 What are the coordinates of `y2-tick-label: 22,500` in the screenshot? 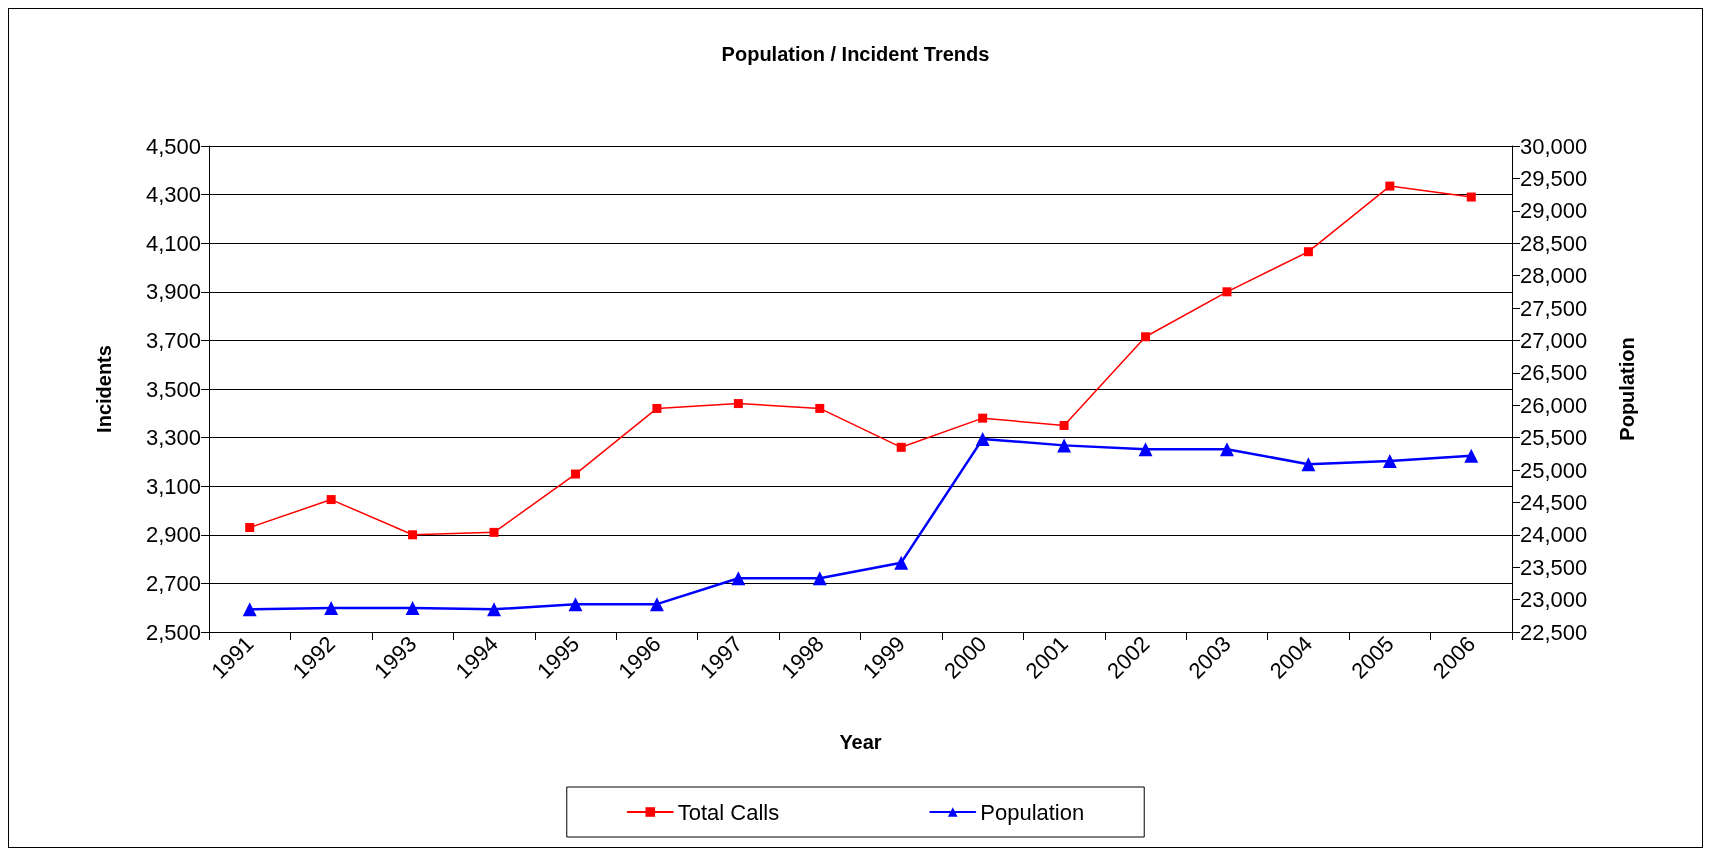 It's located at (1554, 632).